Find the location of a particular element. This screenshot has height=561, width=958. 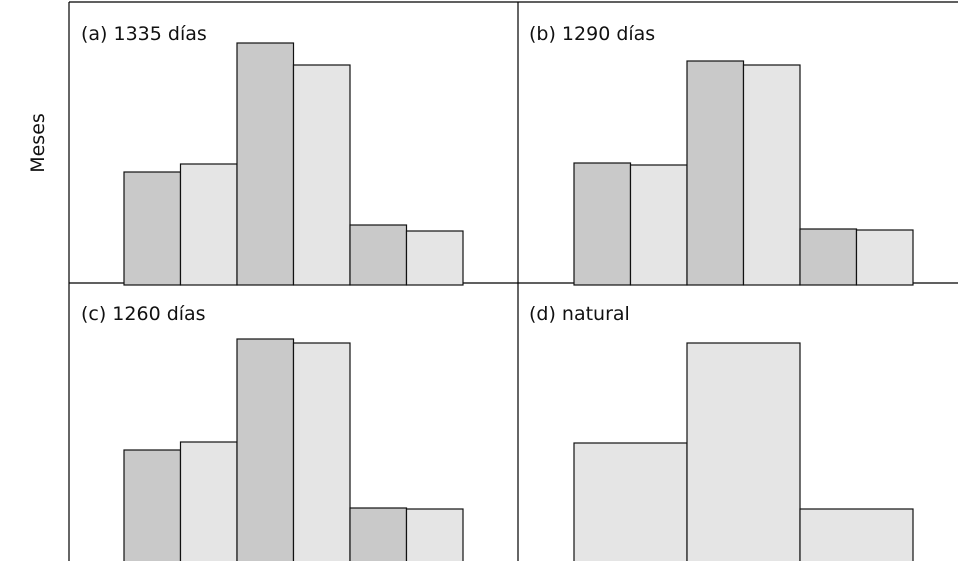

panel-b-title: (b) 1290 días is located at coordinates (592, 34).